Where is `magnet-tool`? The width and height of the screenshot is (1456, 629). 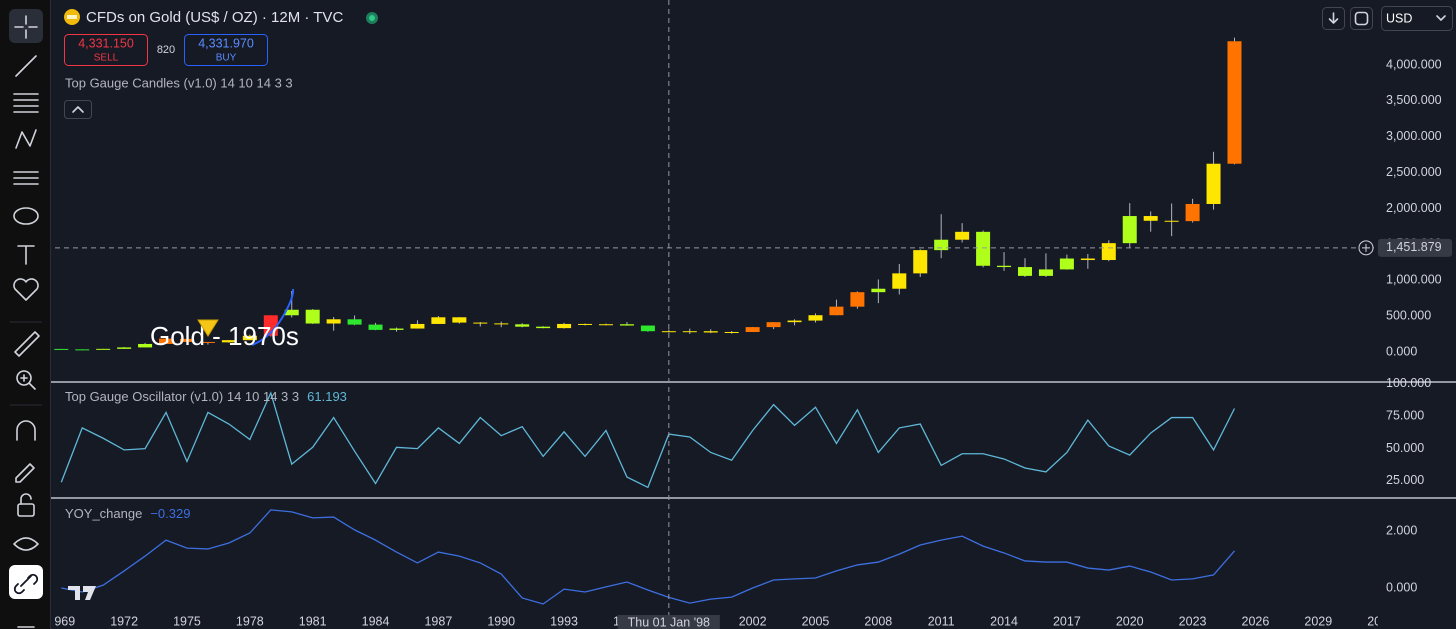
magnet-tool is located at coordinates (26, 430).